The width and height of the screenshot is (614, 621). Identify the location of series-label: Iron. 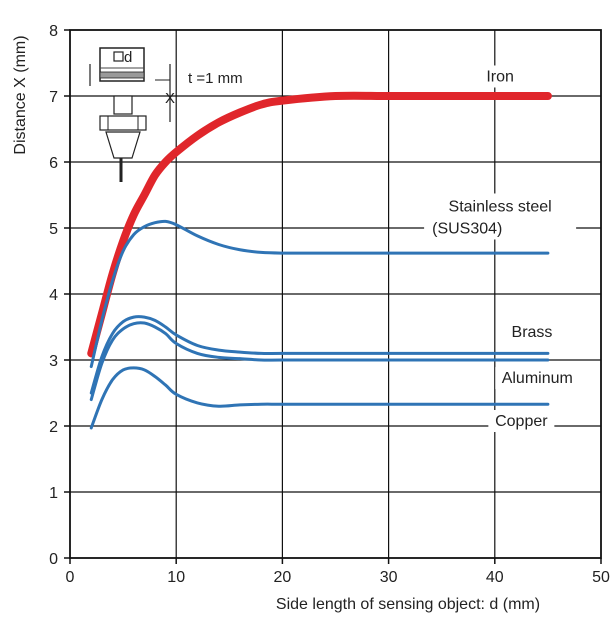
(500, 76).